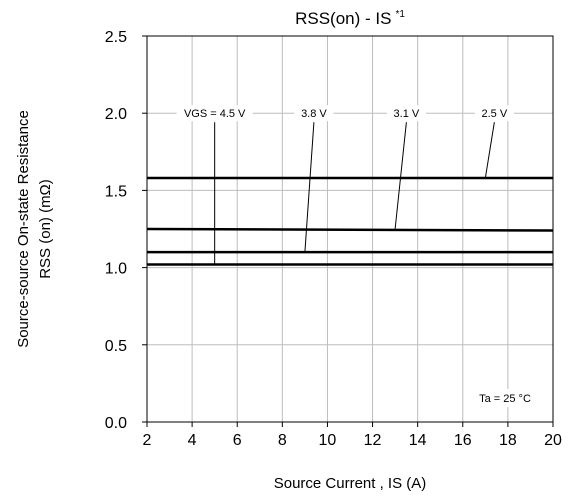 This screenshot has height=498, width=577. I want to click on series-label: 3.1 V, so click(407, 114).